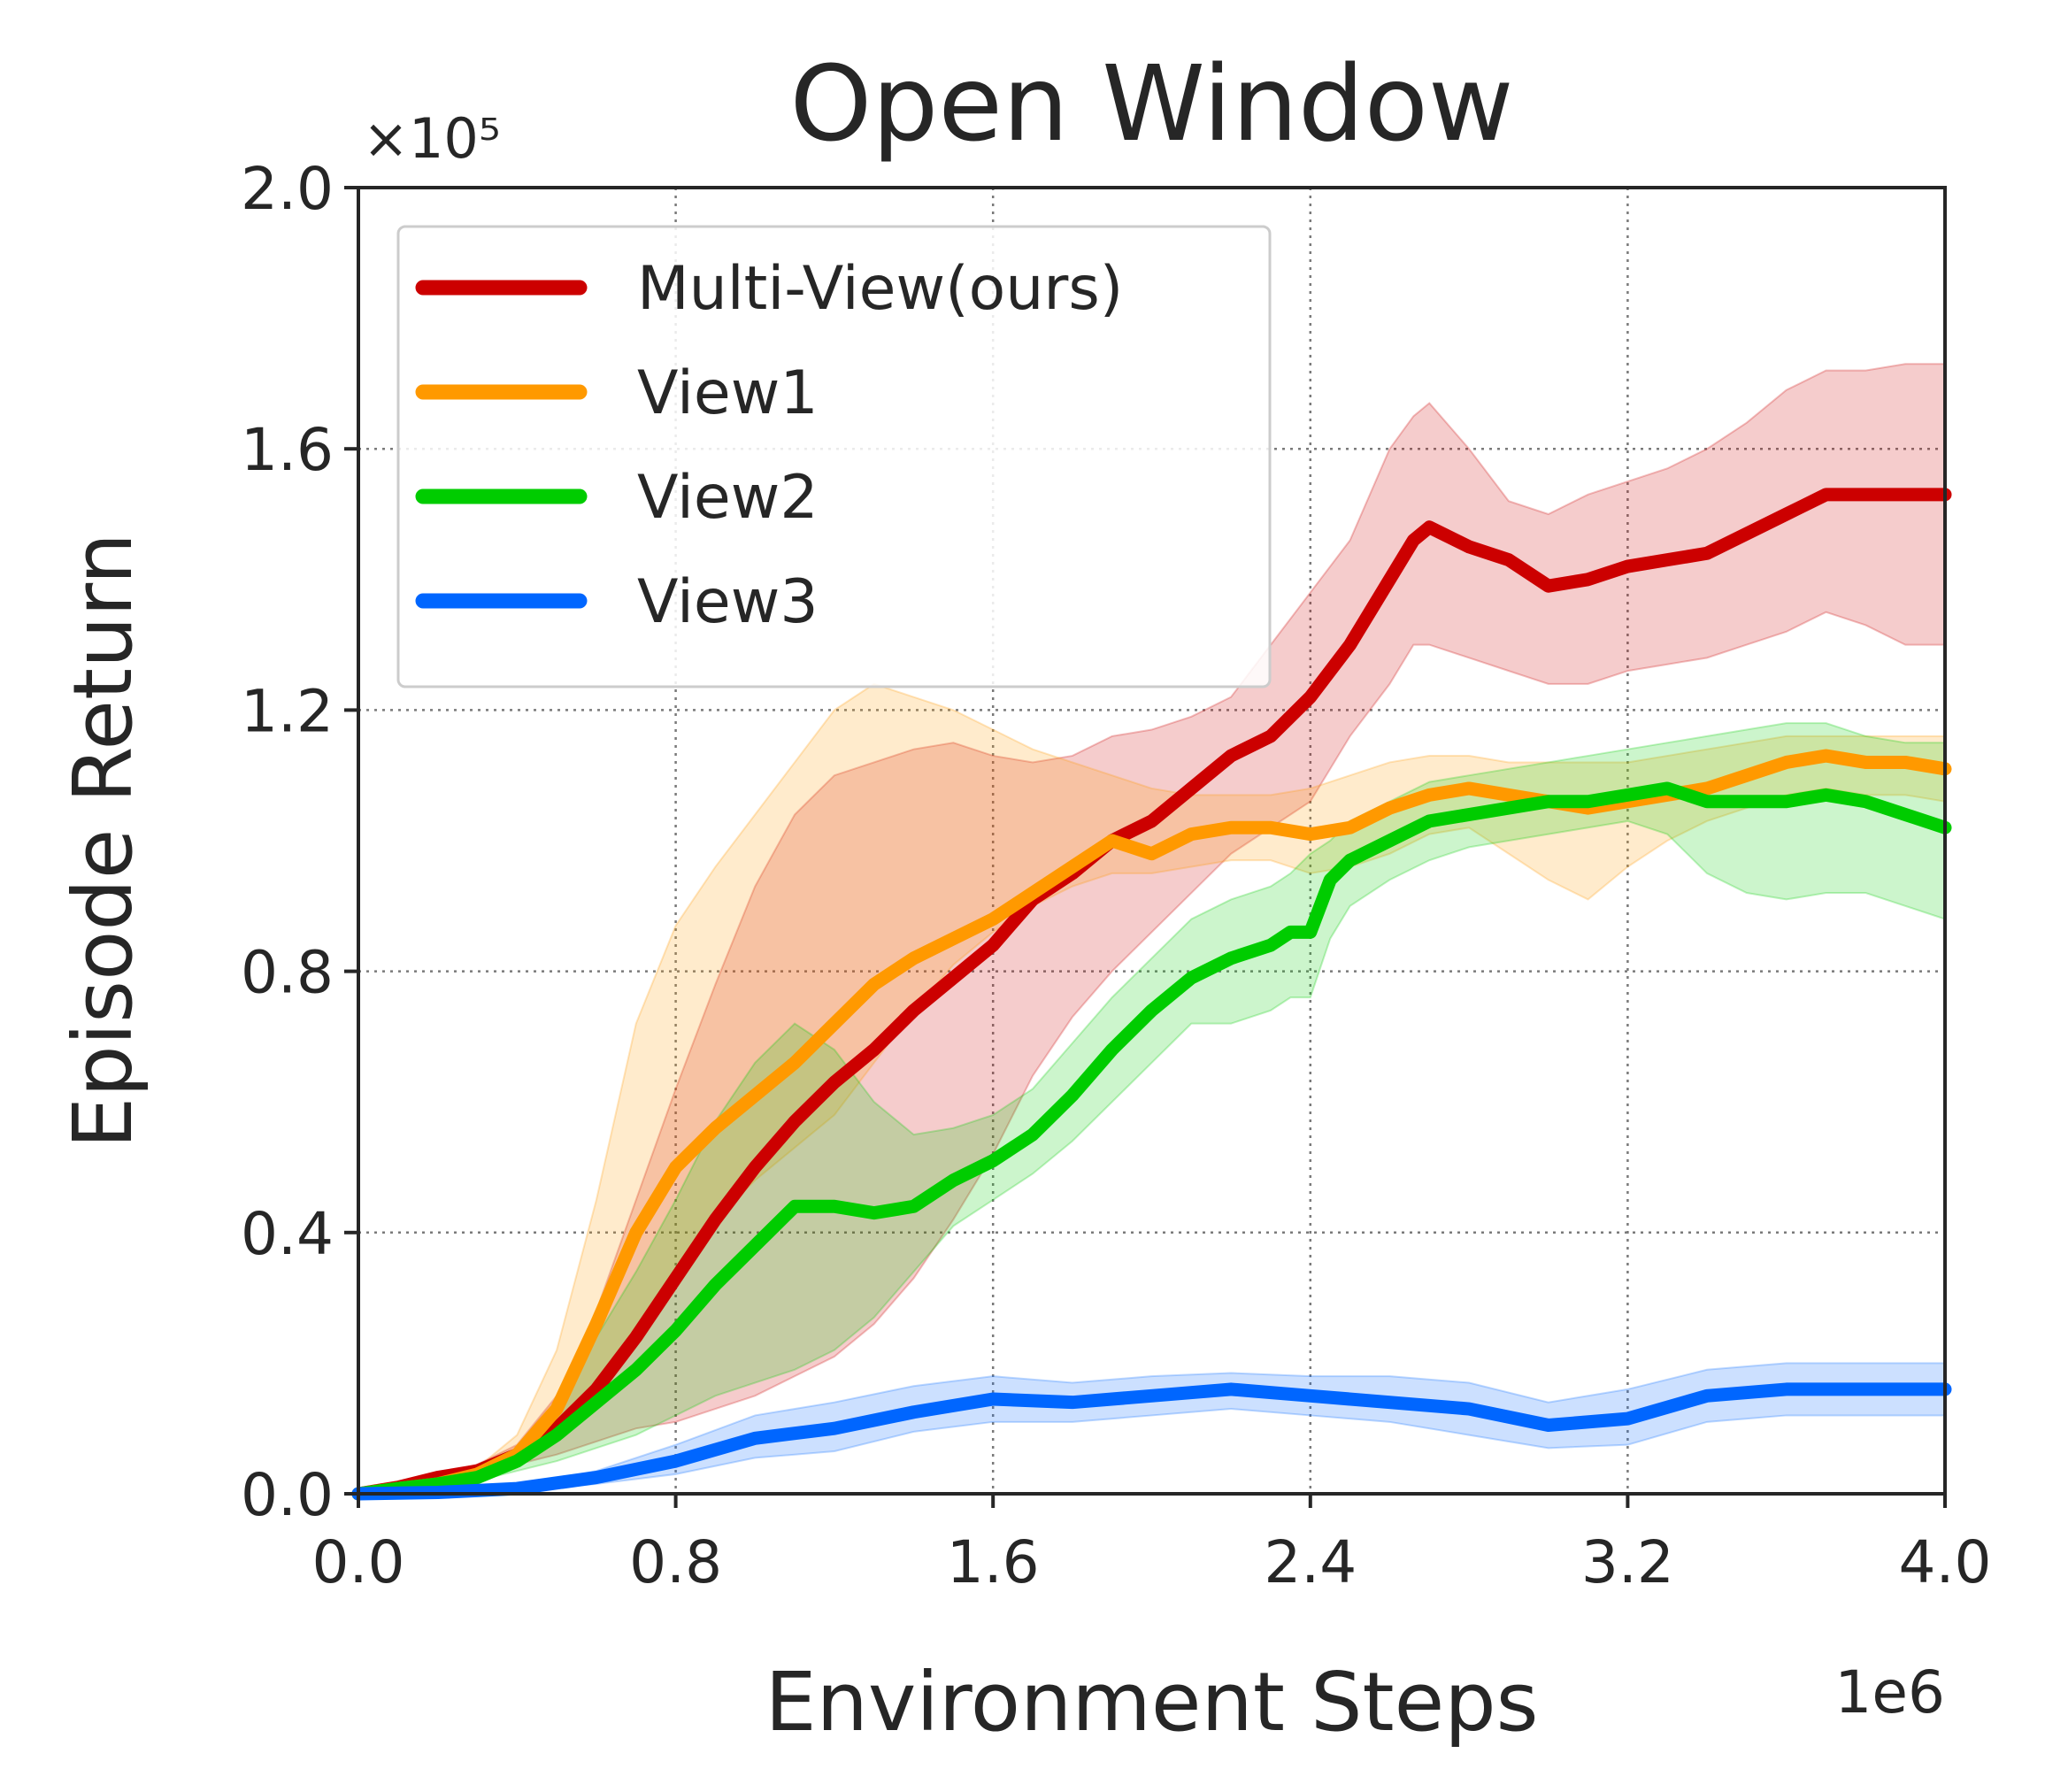 The width and height of the screenshot is (2045, 1792). Describe the element at coordinates (1152, 103) in the screenshot. I see `chart-title: Open Window` at that location.